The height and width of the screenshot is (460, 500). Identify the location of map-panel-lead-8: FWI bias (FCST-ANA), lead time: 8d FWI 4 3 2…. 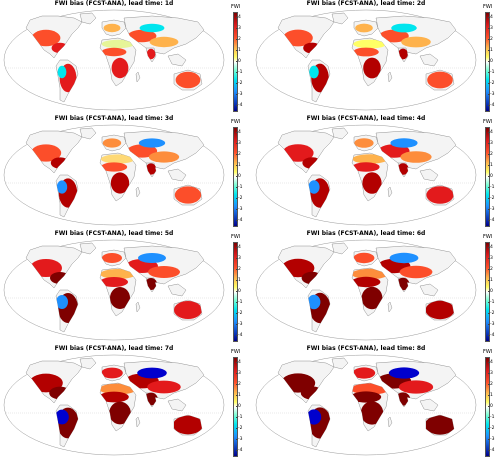
(376, 402).